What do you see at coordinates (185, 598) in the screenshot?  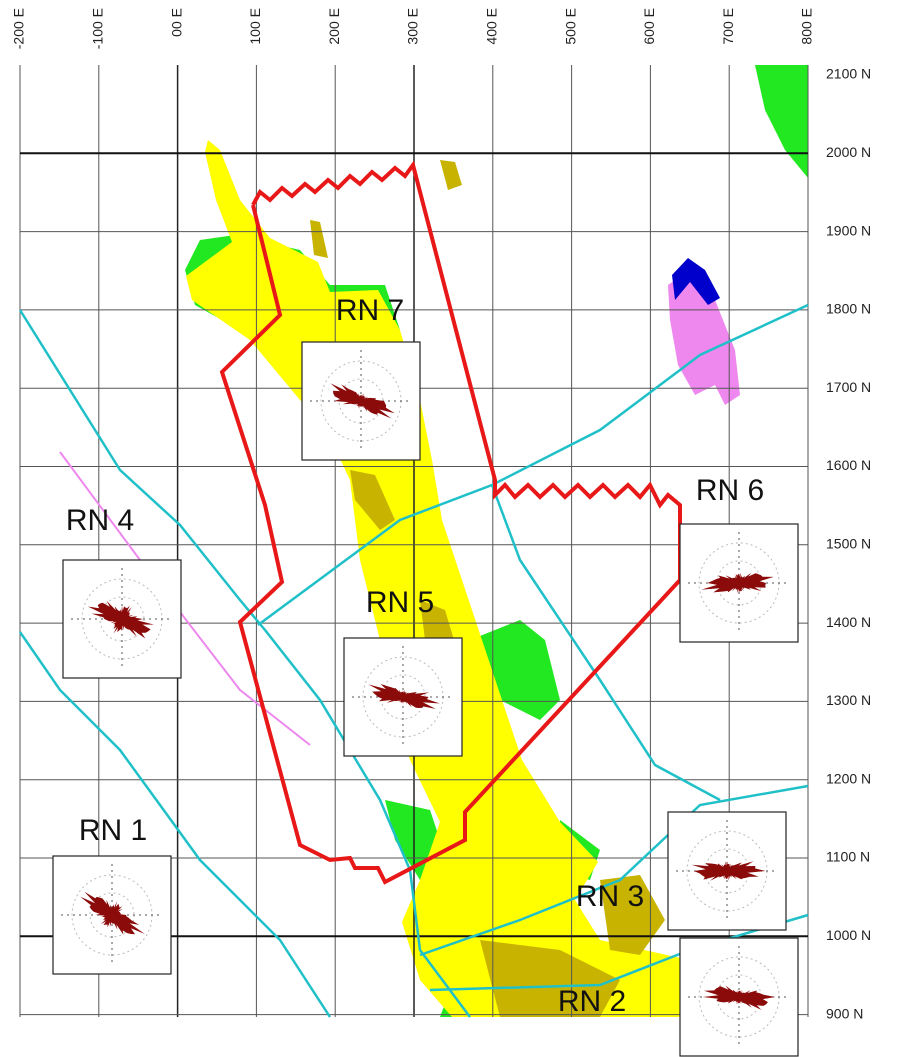 I see `magenta-line` at bounding box center [185, 598].